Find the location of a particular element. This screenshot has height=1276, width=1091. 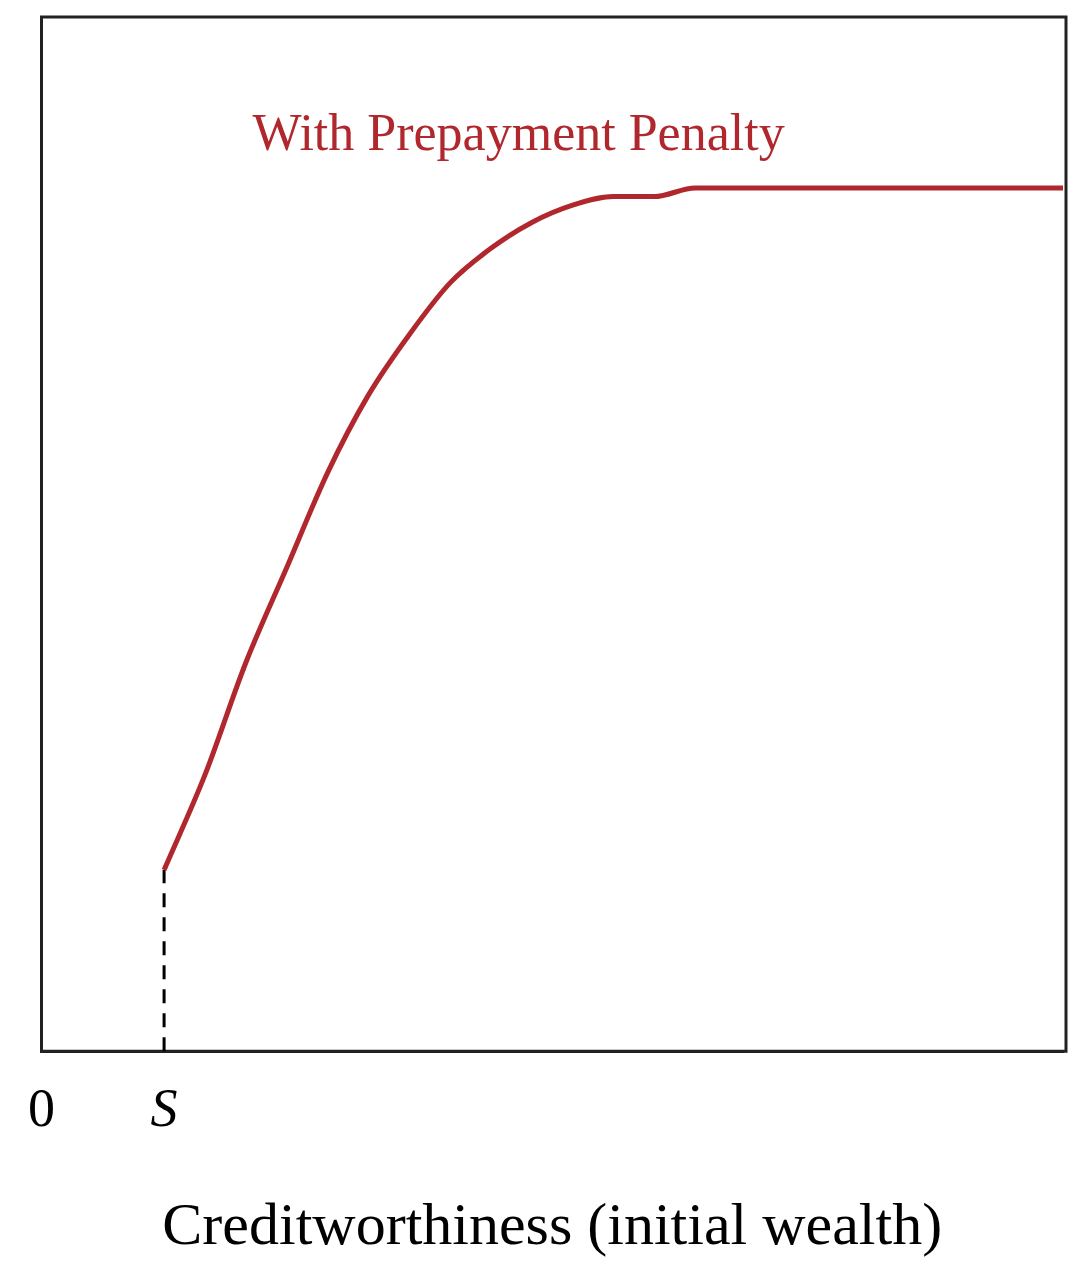

x-tick-label: S is located at coordinates (164, 1107).